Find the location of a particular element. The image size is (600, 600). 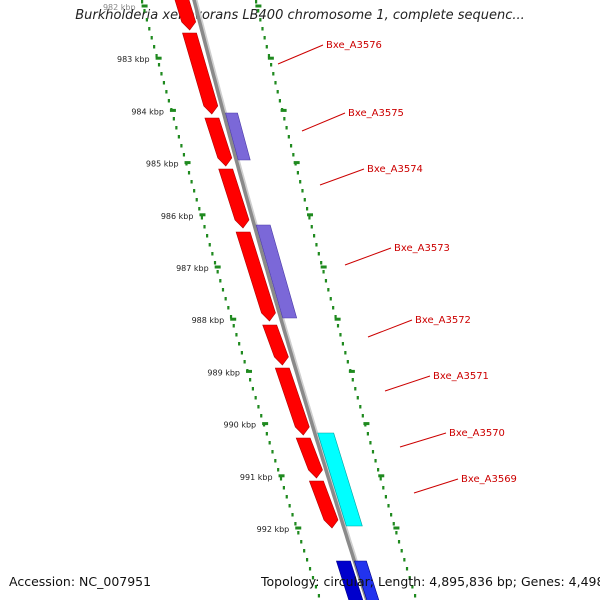

length-value: 4,895,836 bp is located at coordinates (471, 581).